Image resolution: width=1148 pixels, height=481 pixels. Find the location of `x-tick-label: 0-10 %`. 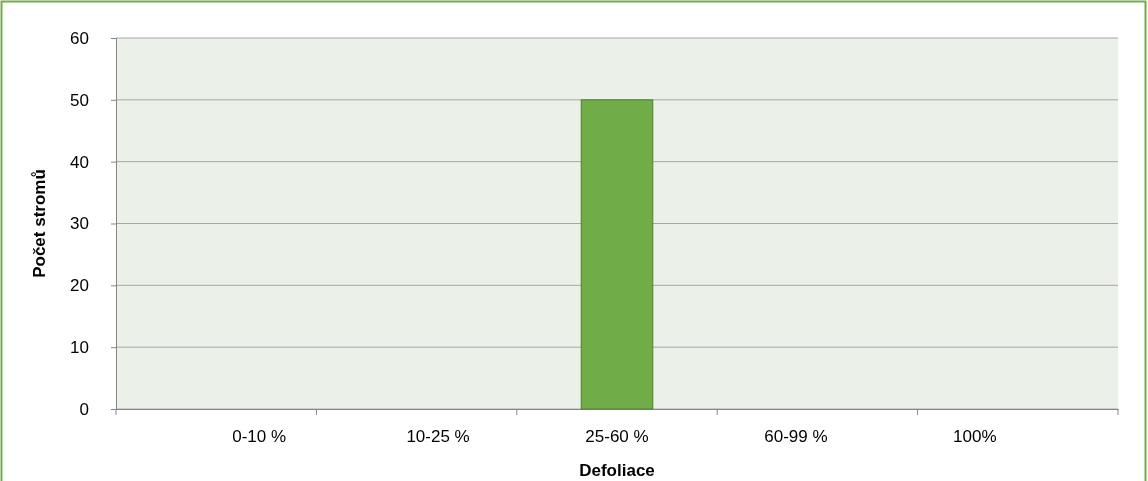

x-tick-label: 0-10 % is located at coordinates (259, 437).